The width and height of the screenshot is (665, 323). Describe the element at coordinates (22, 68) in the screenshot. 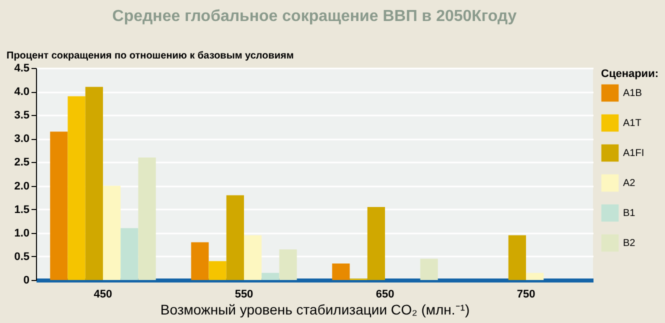

I see `y-tick-label: 4.5` at that location.